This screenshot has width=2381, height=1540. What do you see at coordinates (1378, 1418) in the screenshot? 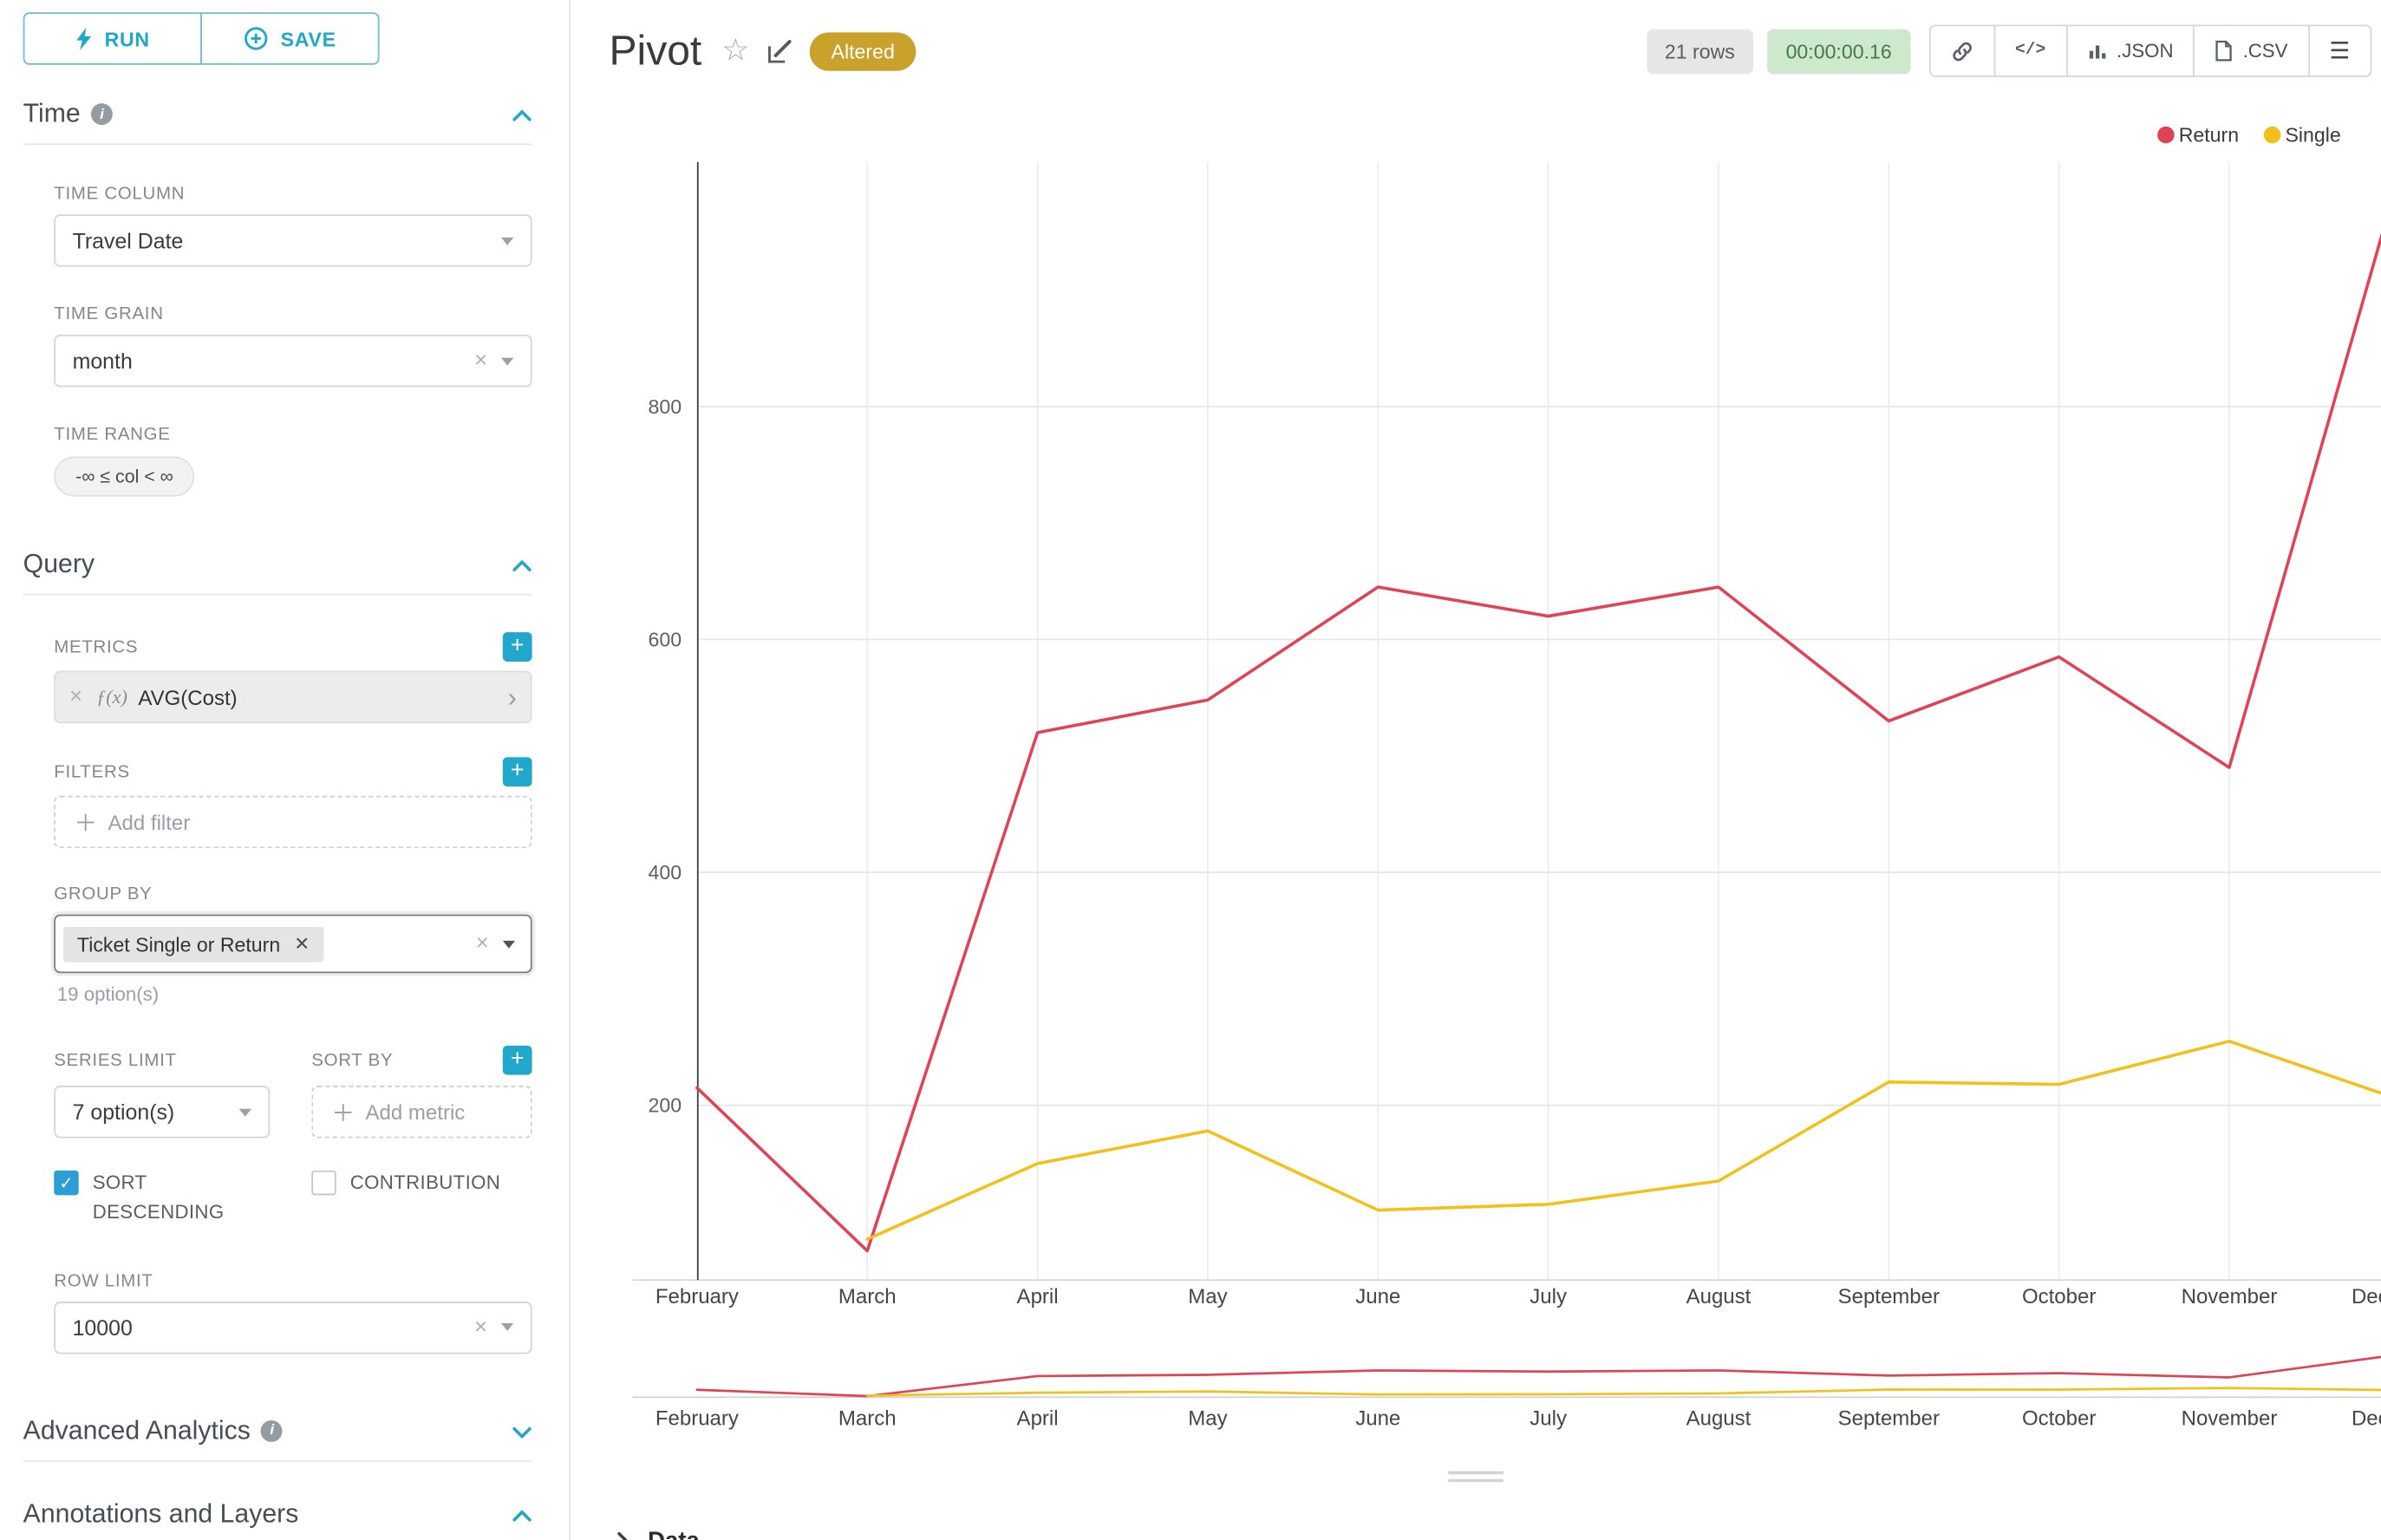
I see `svg-text: June` at bounding box center [1378, 1418].